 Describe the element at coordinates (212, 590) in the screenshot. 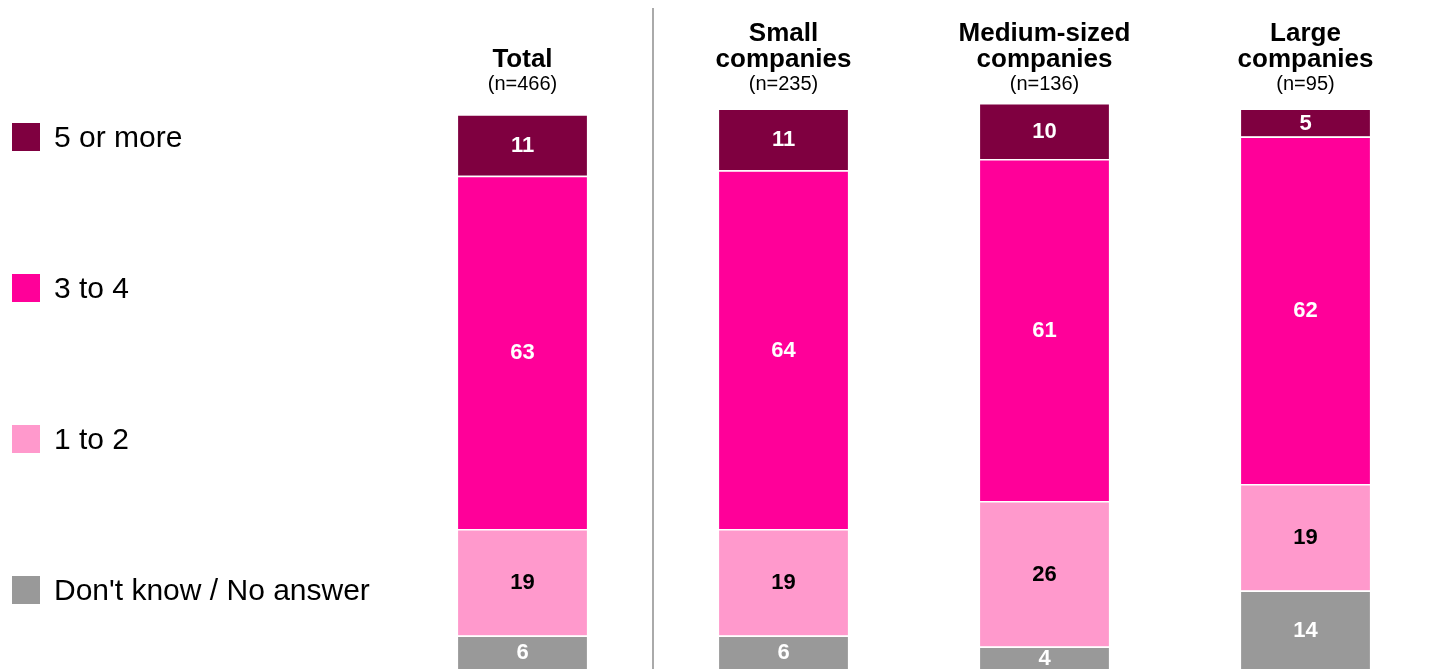

I see `legend-label: Don't know / No answer` at that location.